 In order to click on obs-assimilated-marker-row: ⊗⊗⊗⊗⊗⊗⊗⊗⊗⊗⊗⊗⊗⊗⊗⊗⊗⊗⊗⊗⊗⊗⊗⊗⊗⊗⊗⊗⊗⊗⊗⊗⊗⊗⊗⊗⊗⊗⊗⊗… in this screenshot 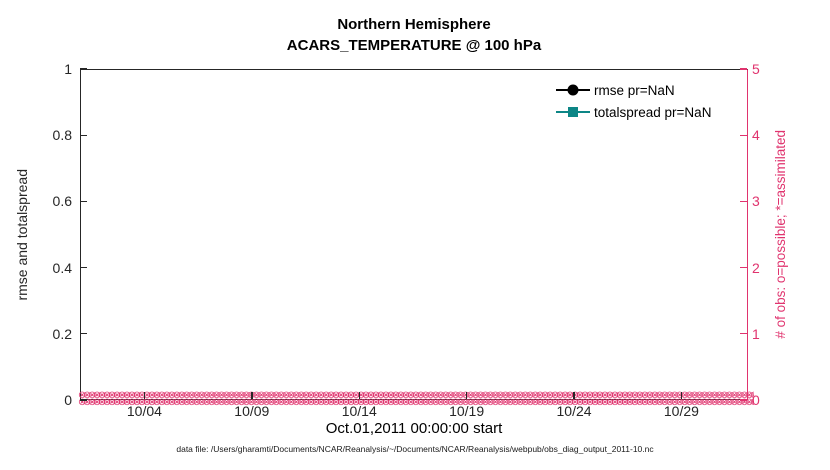, I will do `click(416, 402)`.